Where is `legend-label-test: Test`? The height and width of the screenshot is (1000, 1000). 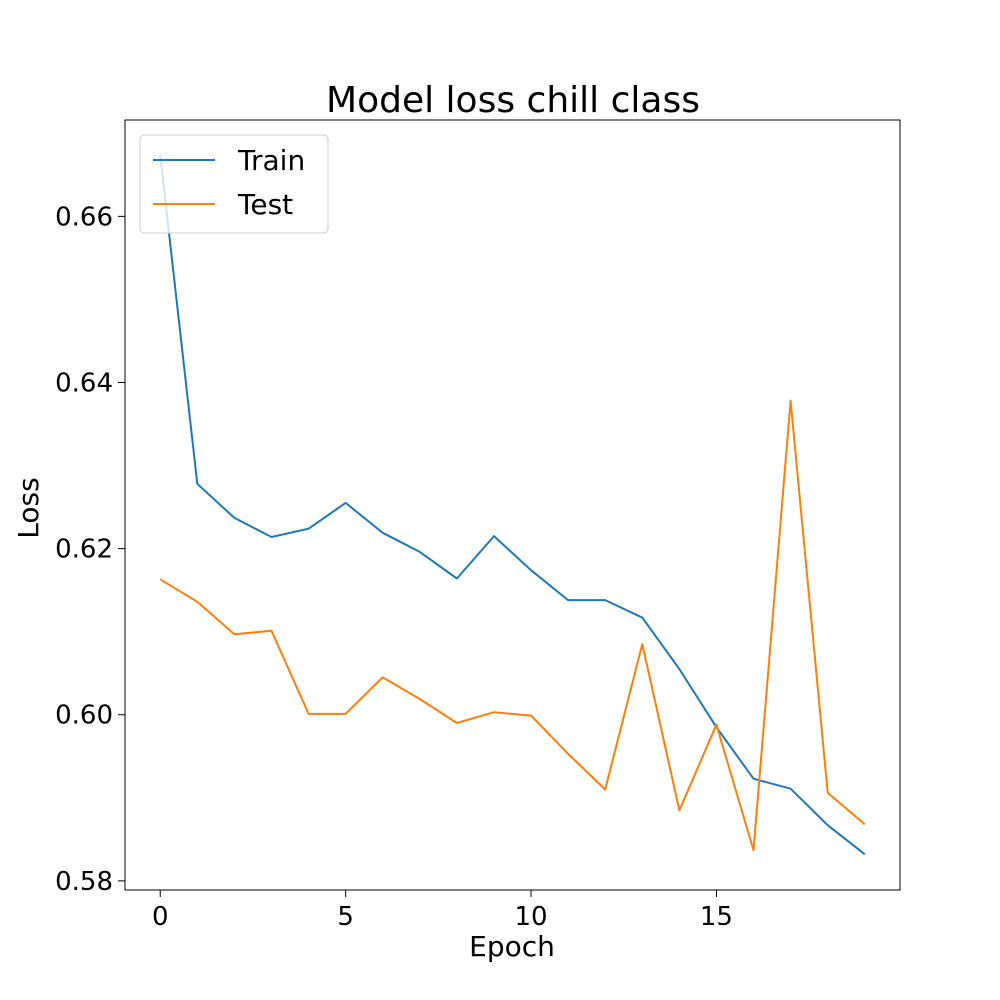 legend-label-test: Test is located at coordinates (265, 204).